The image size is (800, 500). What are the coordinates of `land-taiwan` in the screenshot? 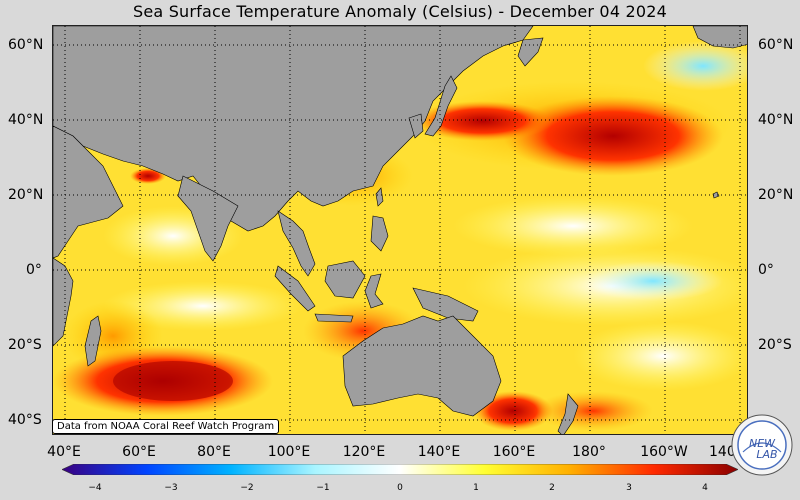 It's located at (379, 197).